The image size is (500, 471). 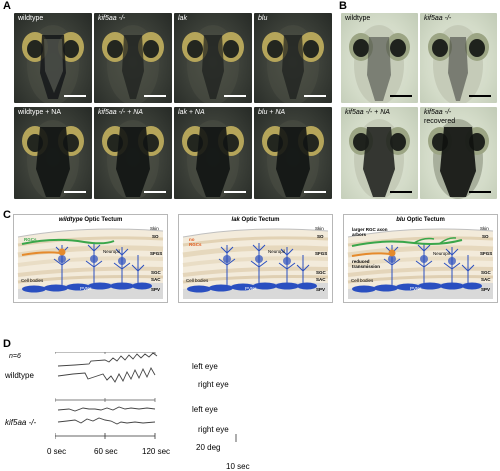 I want to click on diagram-title: lak Optic Tectum, so click(x=255, y=220).